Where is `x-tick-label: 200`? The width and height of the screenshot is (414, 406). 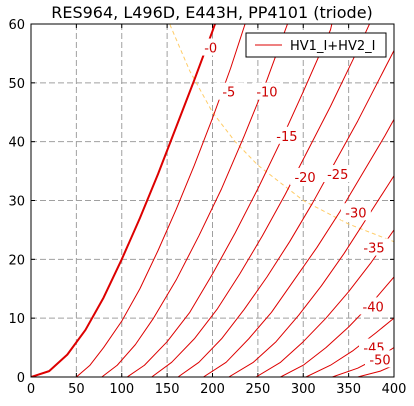
x-tick-label: 200 is located at coordinates (212, 389).